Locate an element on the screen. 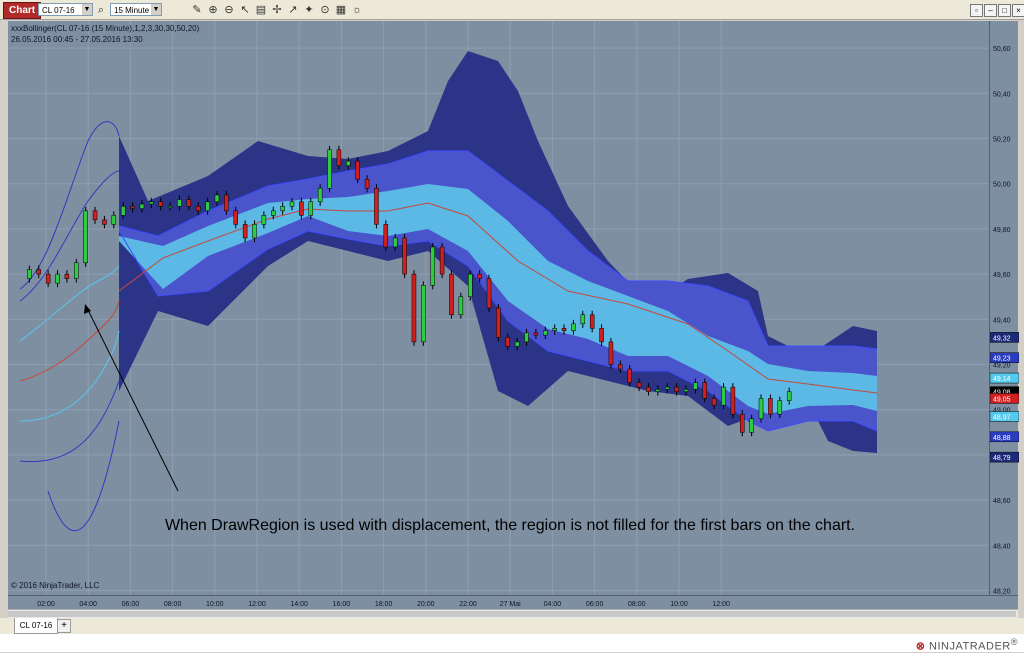 Image resolution: width=1024 pixels, height=653 pixels. instrument-value: CL 07-16 is located at coordinates (58, 10).